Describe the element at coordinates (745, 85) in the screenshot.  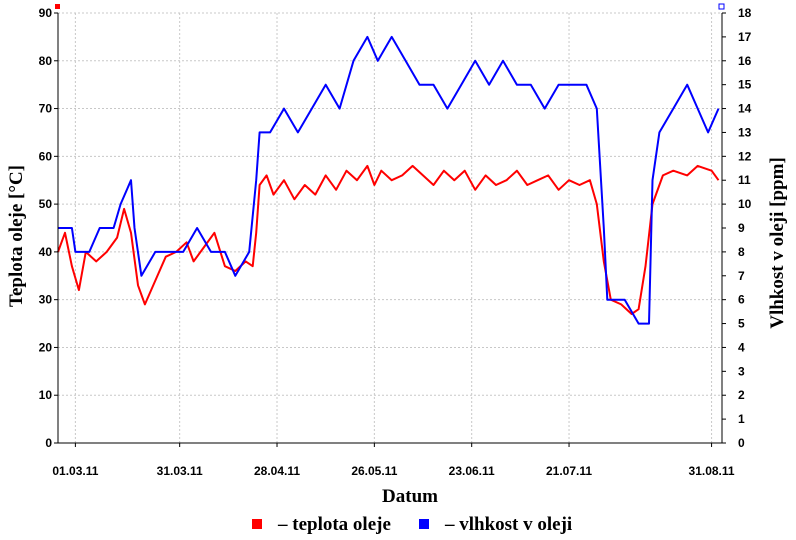
I see `y-tick-right-label: 15` at that location.